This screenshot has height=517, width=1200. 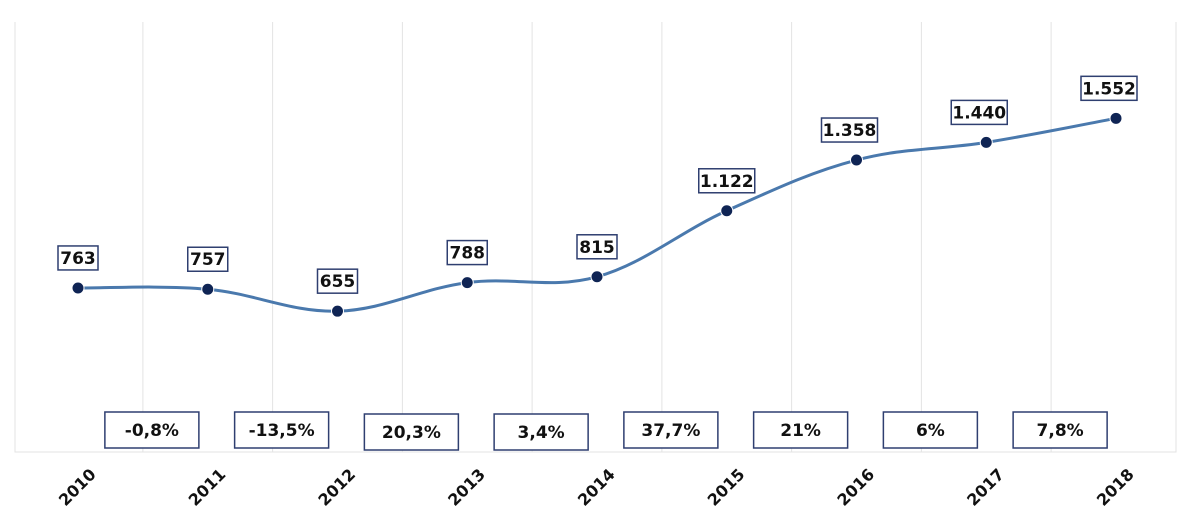 I want to click on value-label-box-2011, so click(x=208, y=259).